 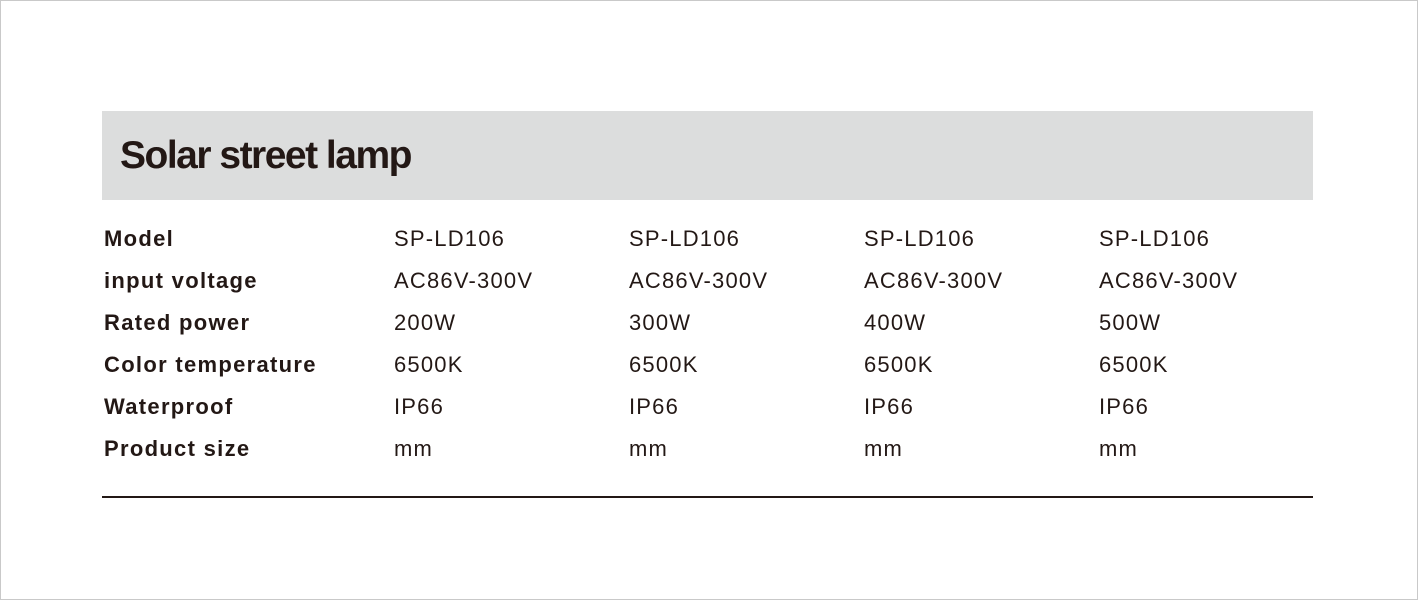 I want to click on spec-value: 200W, so click(x=425, y=322).